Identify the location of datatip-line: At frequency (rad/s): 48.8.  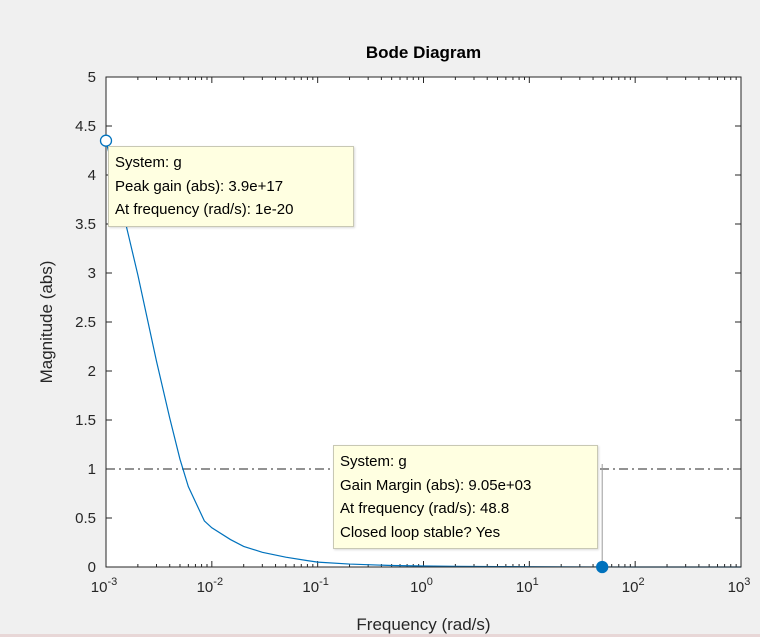
(425, 508).